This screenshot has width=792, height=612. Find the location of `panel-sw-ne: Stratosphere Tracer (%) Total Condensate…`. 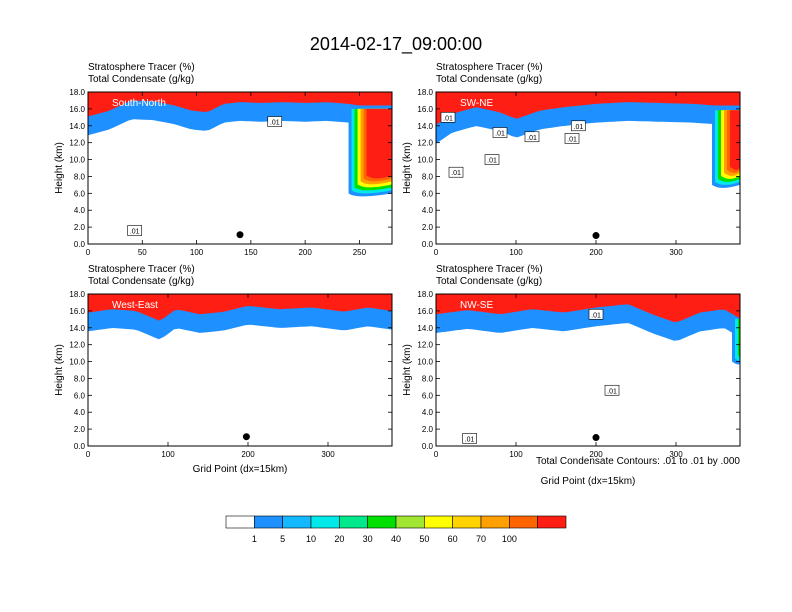

panel-sw-ne: Stratosphere Tracer (%) Total Condensate… is located at coordinates (571, 159).